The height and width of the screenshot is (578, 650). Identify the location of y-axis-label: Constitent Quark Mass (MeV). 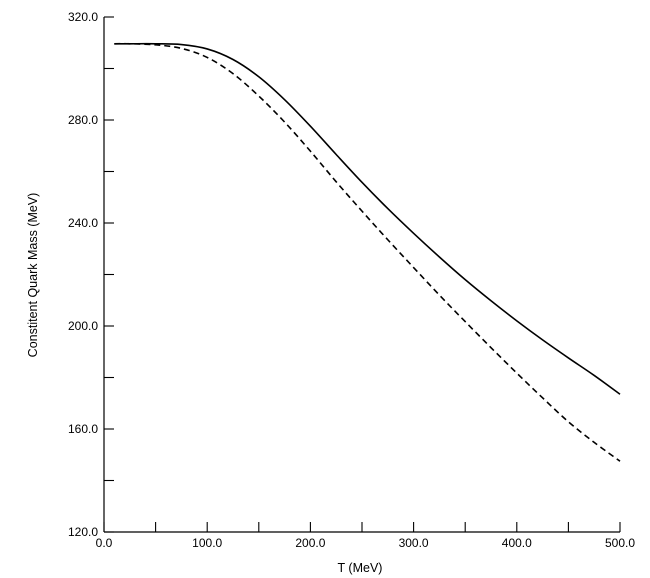
(33, 275).